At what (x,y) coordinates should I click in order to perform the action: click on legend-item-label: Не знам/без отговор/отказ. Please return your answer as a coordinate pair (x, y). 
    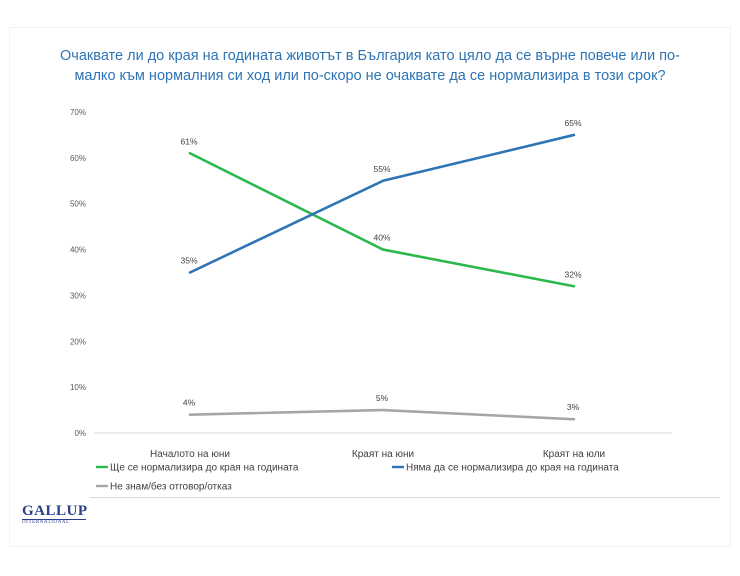
    Looking at the image, I should click on (171, 487).